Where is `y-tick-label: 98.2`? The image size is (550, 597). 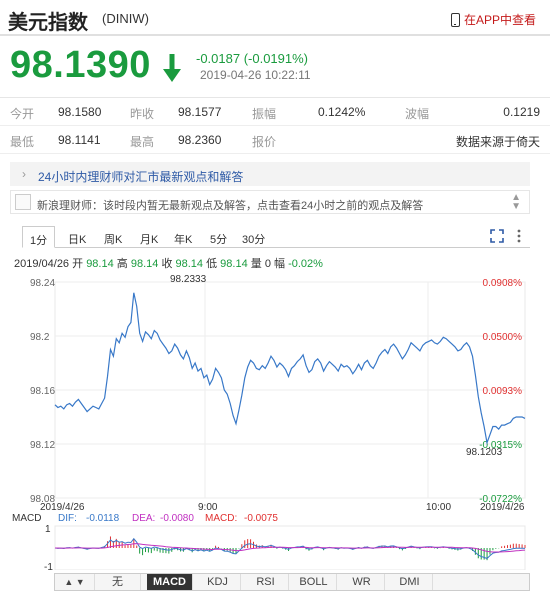
y-tick-label: 98.2 is located at coordinates (40, 337).